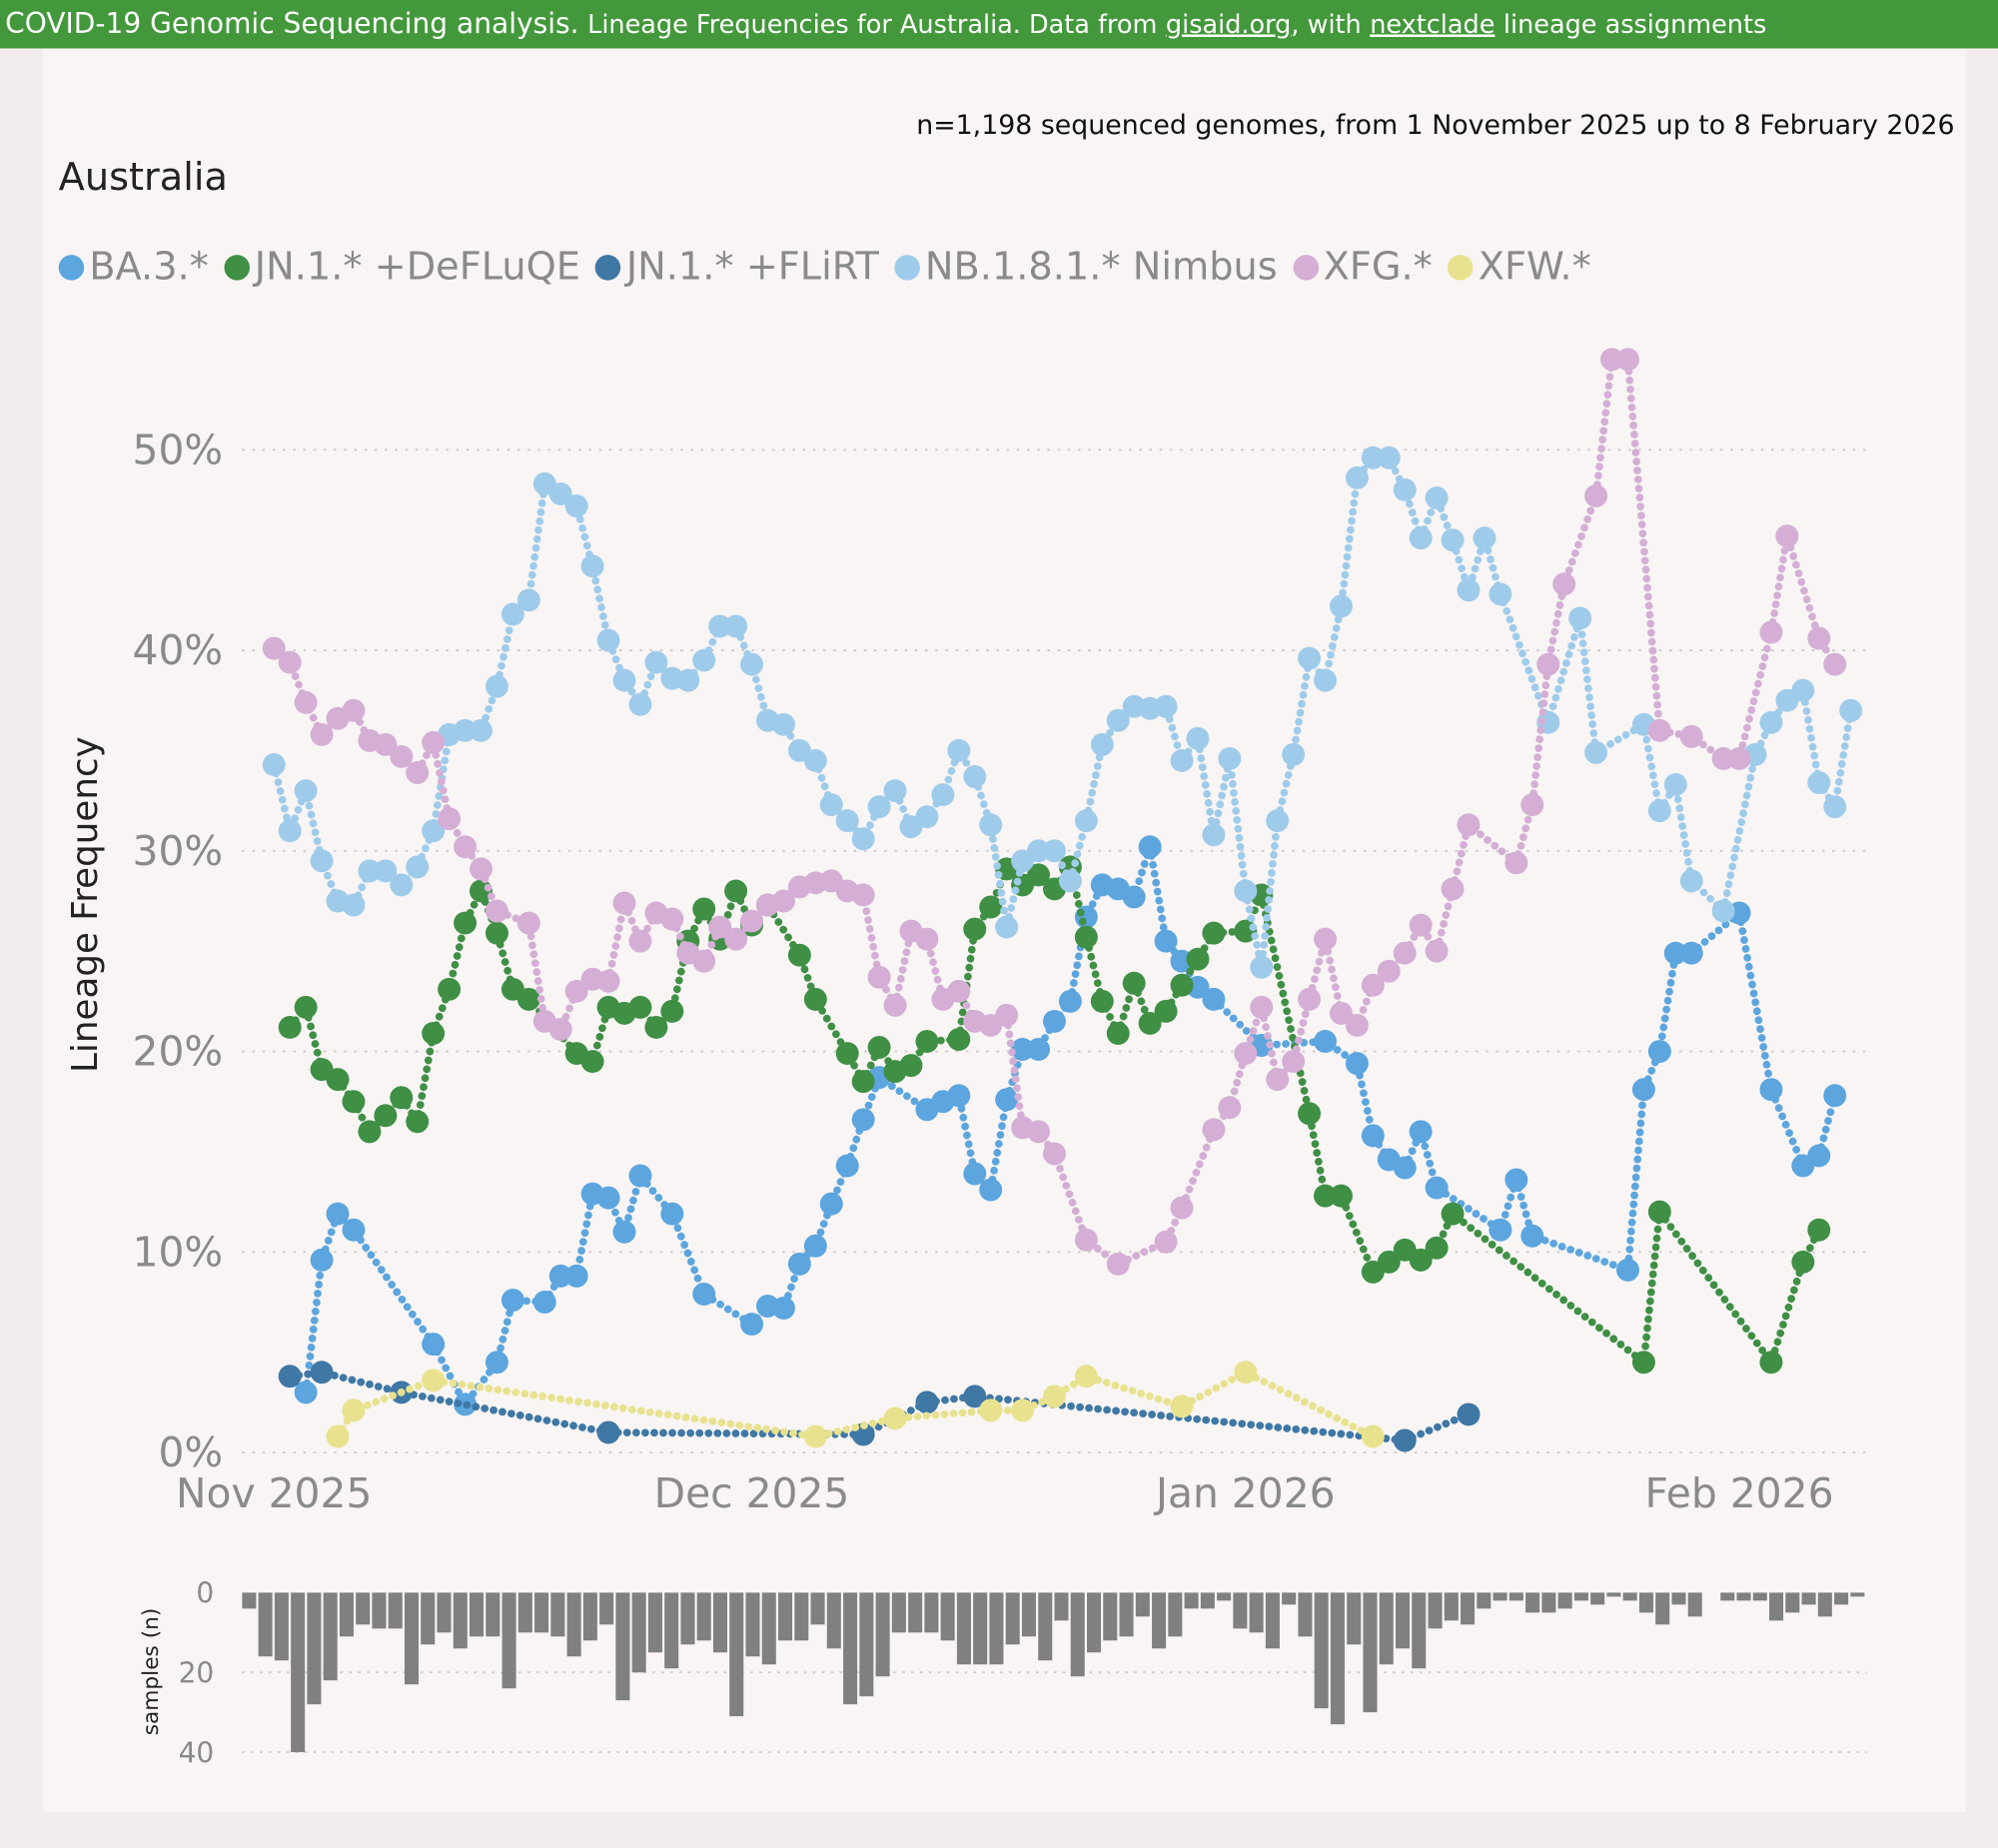 This screenshot has height=1848, width=1998. What do you see at coordinates (197, 1672) in the screenshot?
I see `bar-y-tick-label: 20` at bounding box center [197, 1672].